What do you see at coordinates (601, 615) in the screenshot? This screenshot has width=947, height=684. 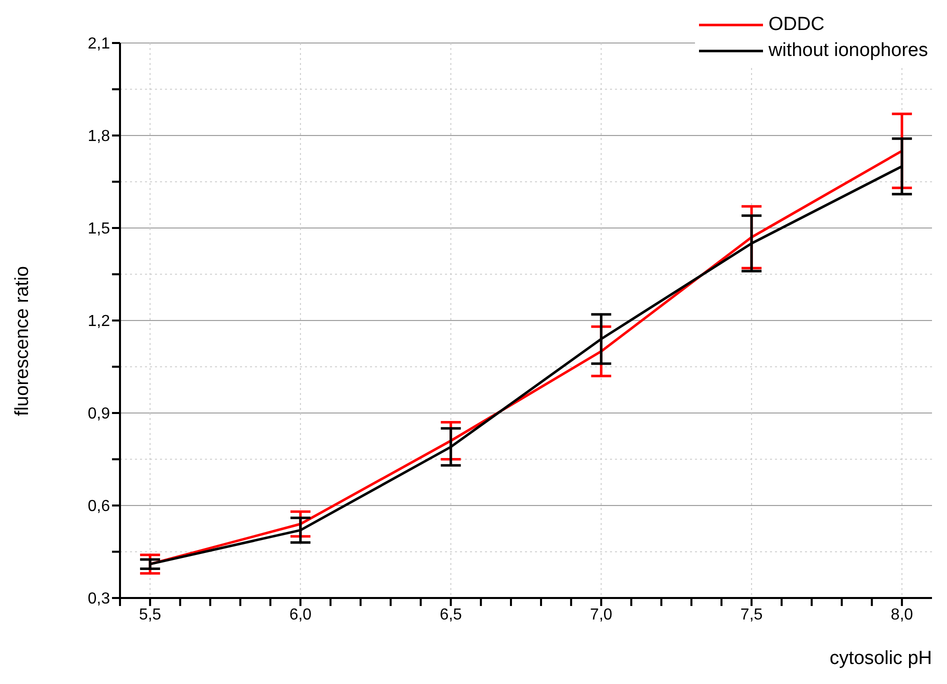 I see `x-tick-label: 7,0` at bounding box center [601, 615].